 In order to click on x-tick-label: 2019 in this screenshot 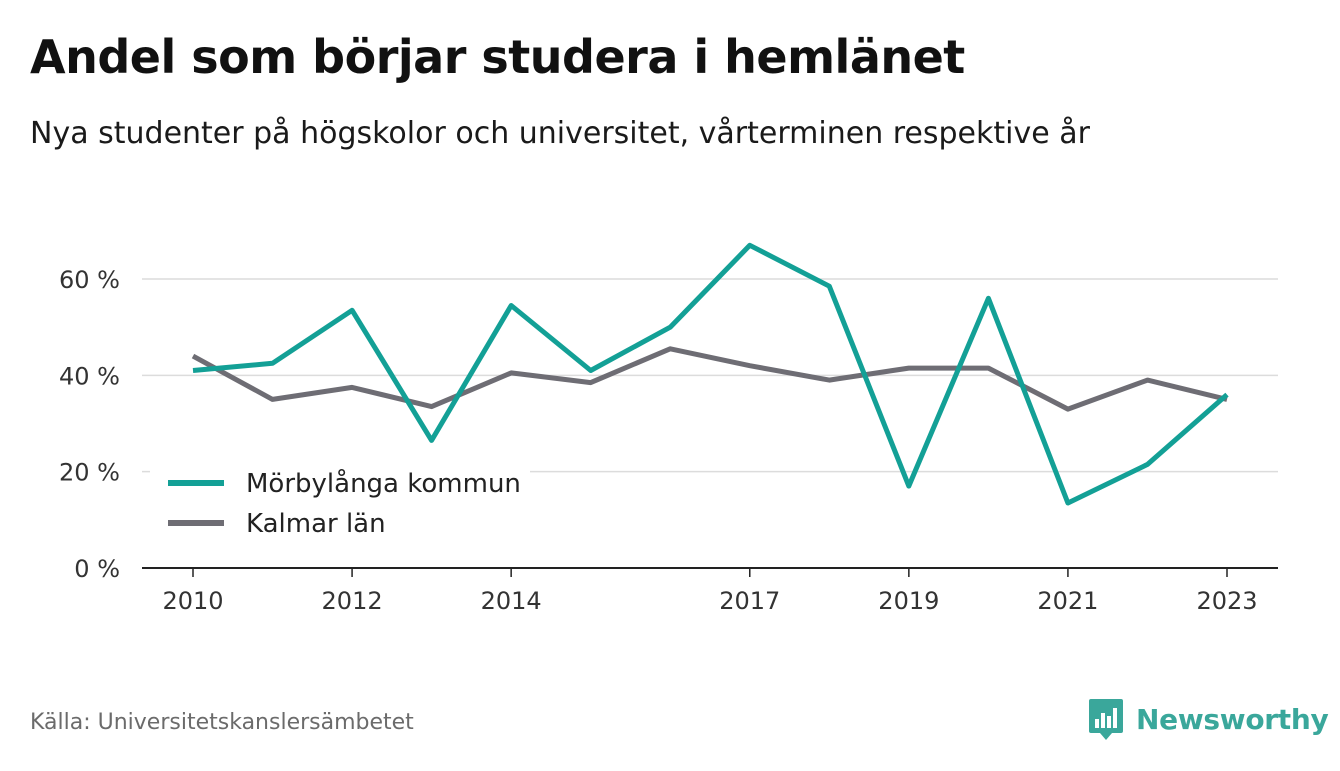, I will do `click(908, 601)`.